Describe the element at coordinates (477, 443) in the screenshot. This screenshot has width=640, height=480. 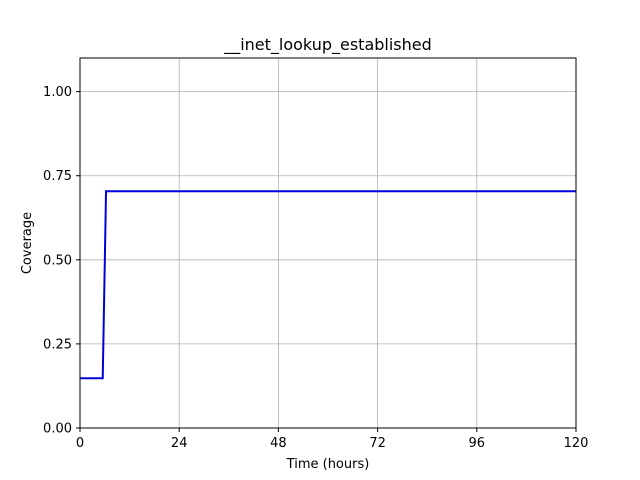
I see `x-tick-label: 96` at that location.